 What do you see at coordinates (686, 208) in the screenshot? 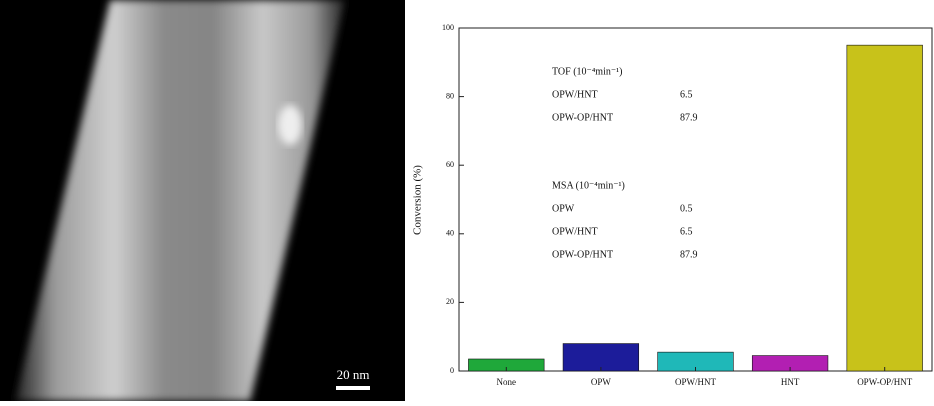
I see `annotation-value: 0.5` at bounding box center [686, 208].